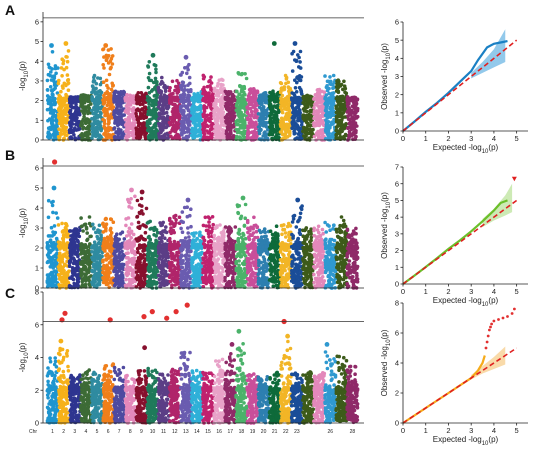 The width and height of the screenshot is (550, 452). Describe the element at coordinates (51, 45) in the screenshot. I see `top-snp-point` at that location.